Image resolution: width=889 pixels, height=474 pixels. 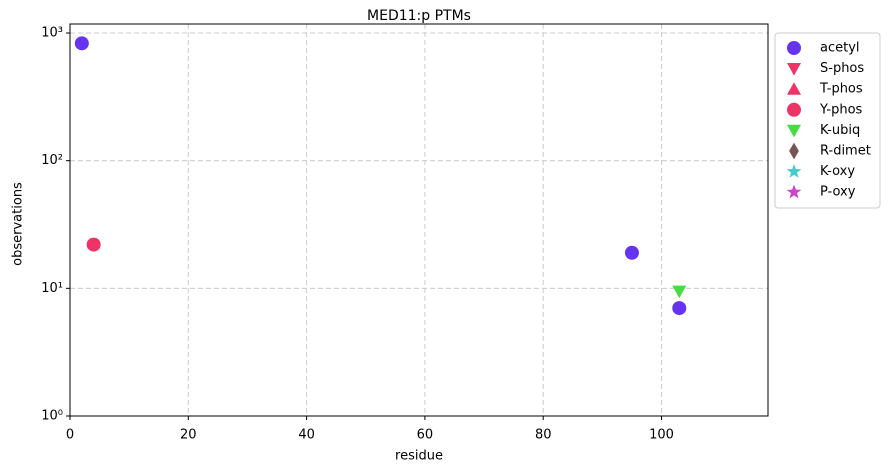 What do you see at coordinates (52, 288) in the screenshot?
I see `y-tick-label: 10¹` at bounding box center [52, 288].